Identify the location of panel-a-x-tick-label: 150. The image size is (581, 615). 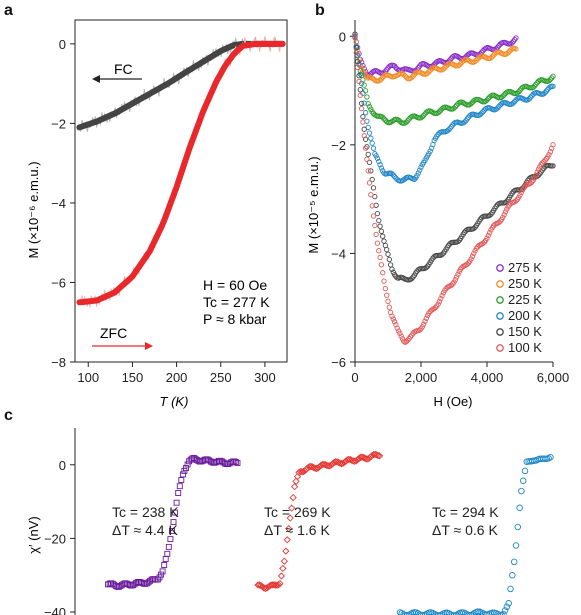
(133, 377).